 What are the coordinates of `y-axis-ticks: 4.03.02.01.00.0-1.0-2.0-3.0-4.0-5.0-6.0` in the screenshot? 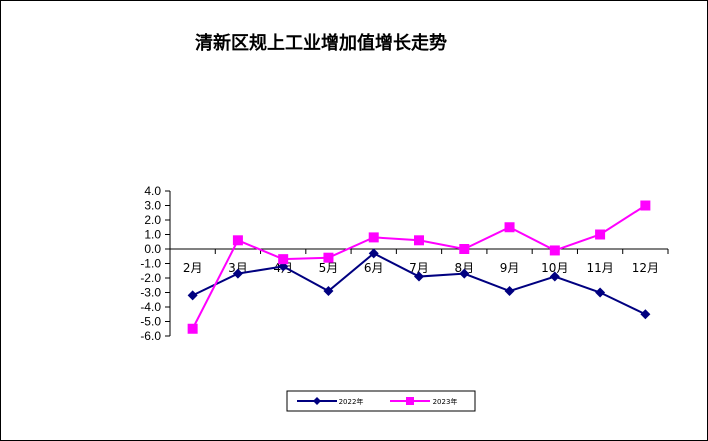 It's located at (155, 263).